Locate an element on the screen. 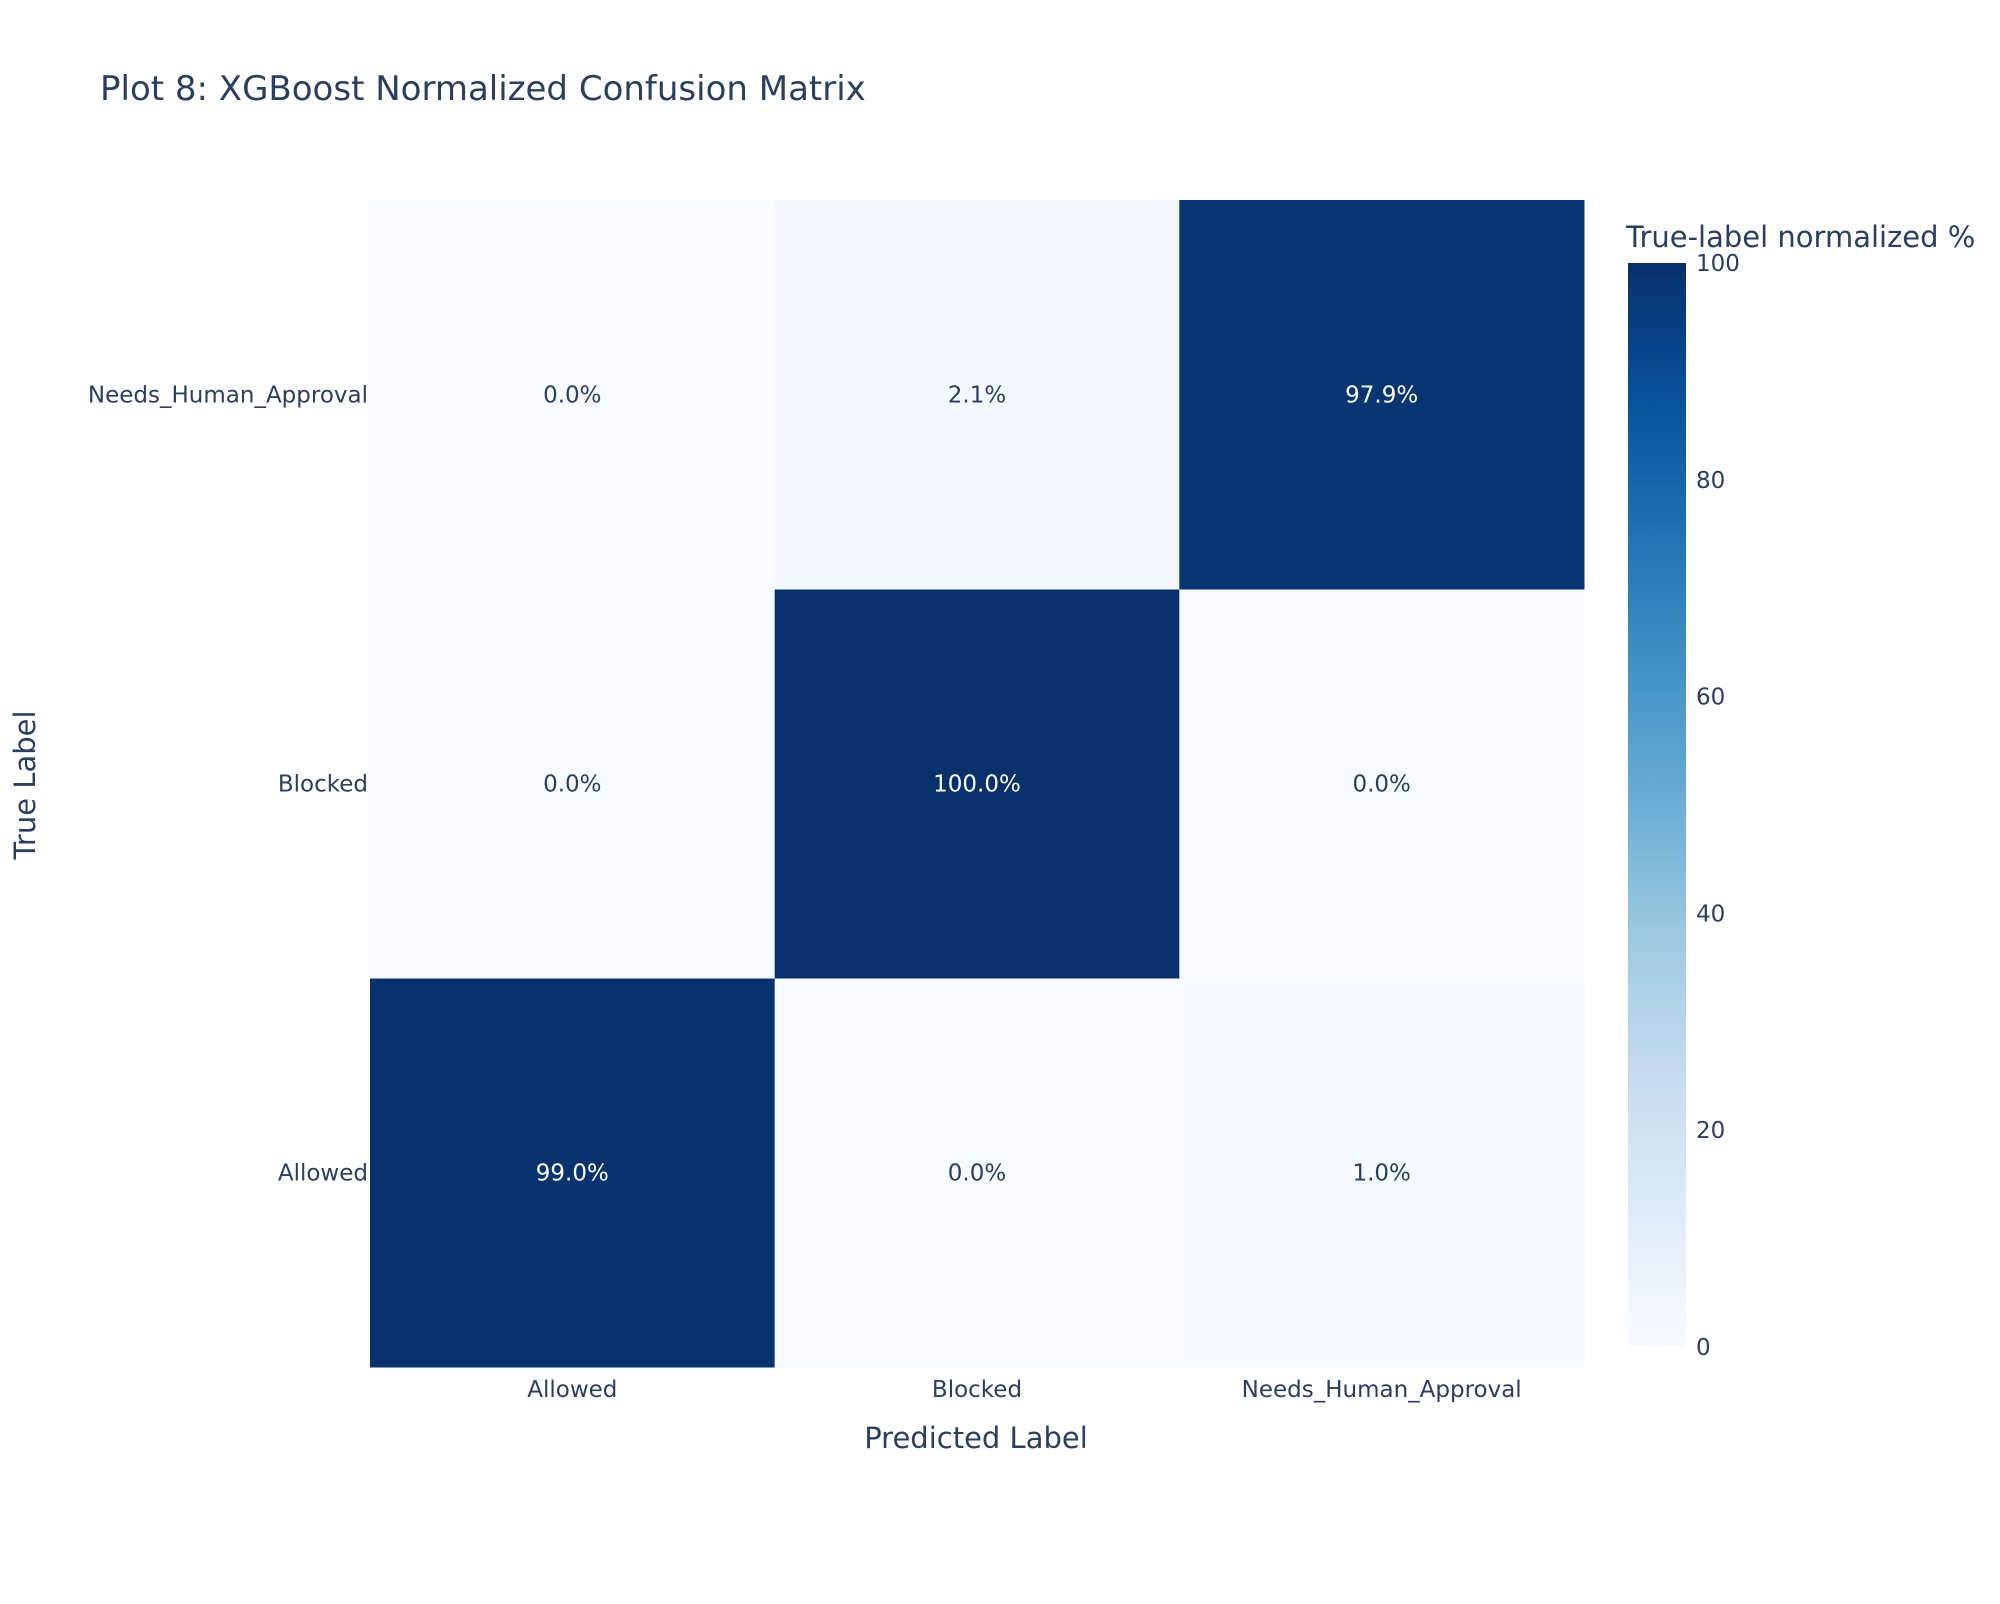  y-axis-ticks: Allowed Blocked Needs_Human_Approval is located at coordinates (228, 785).